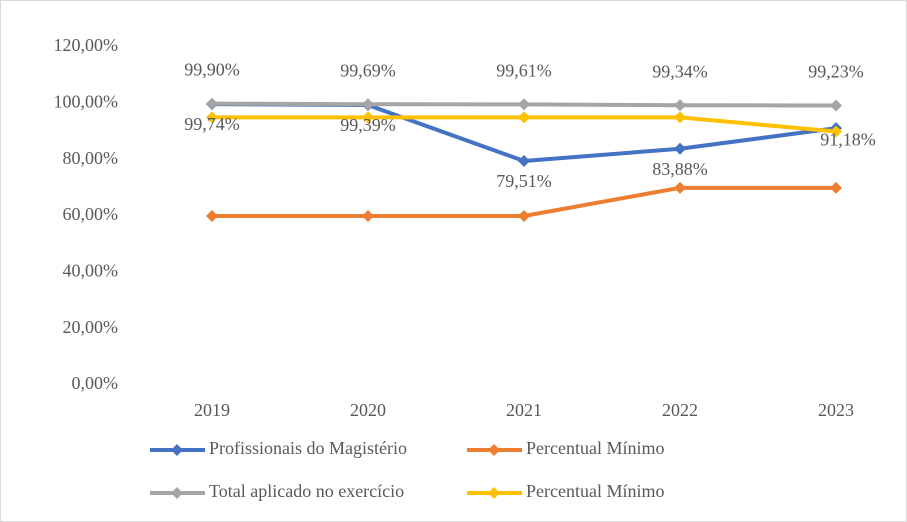 This screenshot has width=907, height=522. I want to click on x-tick-label: 2019, so click(212, 410).